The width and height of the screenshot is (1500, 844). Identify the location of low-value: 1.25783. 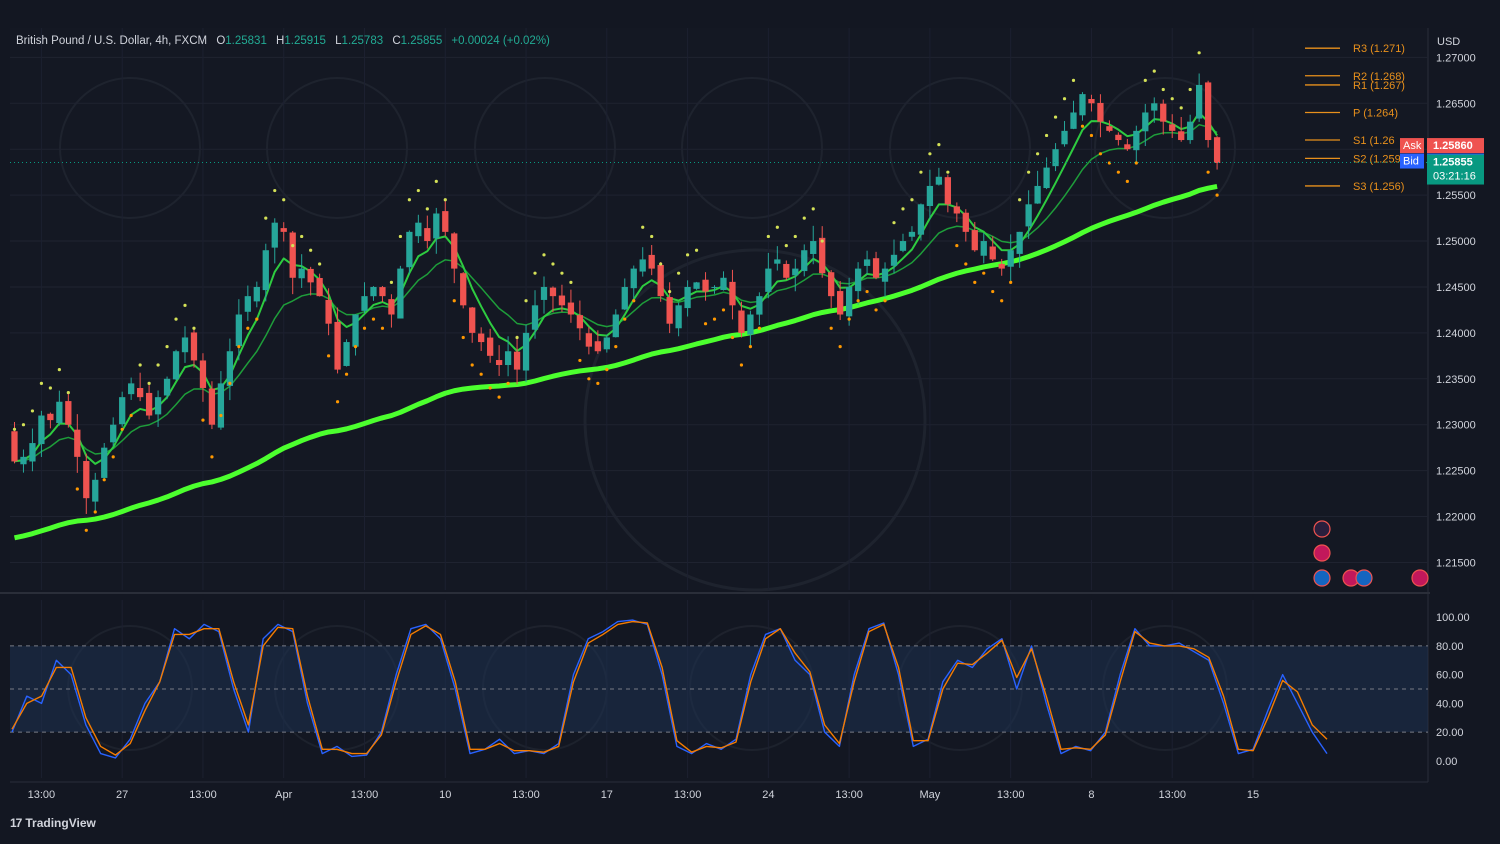
(362, 41).